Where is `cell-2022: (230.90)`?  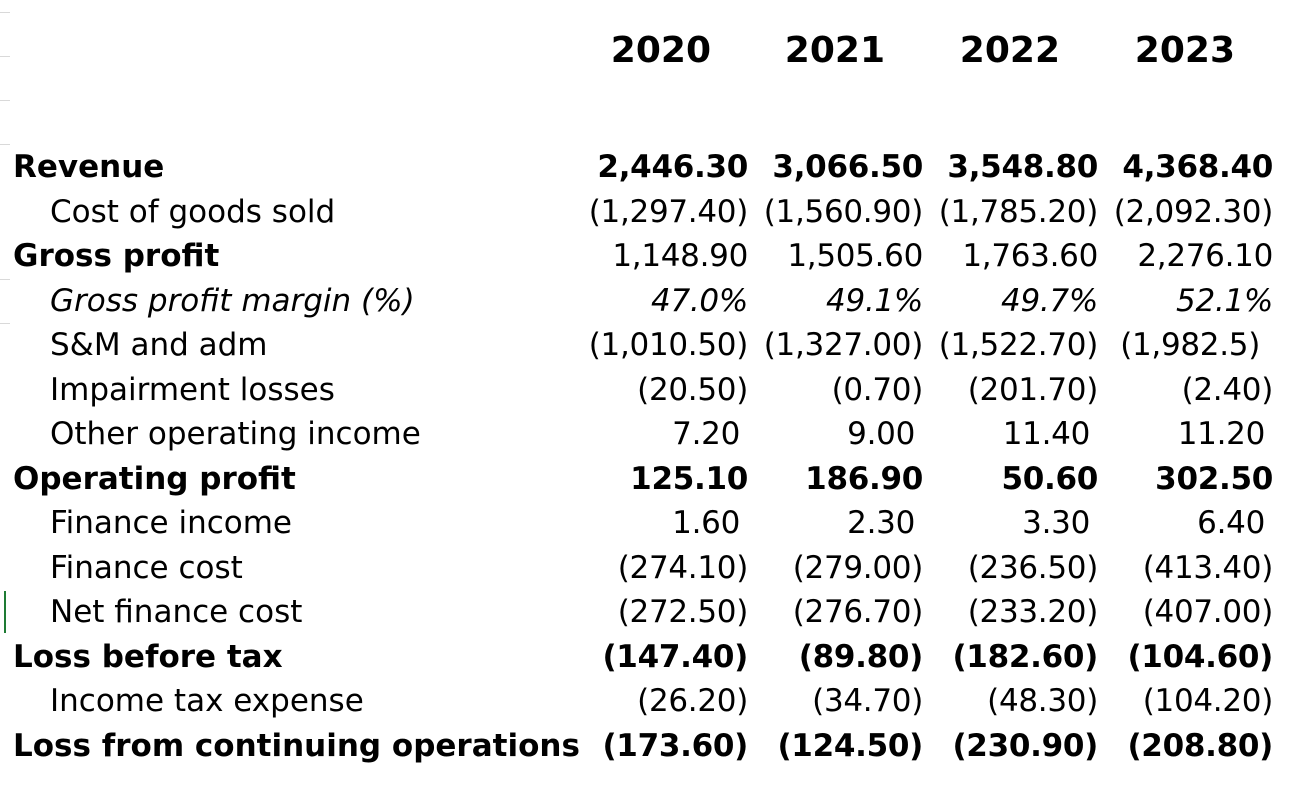 cell-2022: (230.90) is located at coordinates (1025, 745).